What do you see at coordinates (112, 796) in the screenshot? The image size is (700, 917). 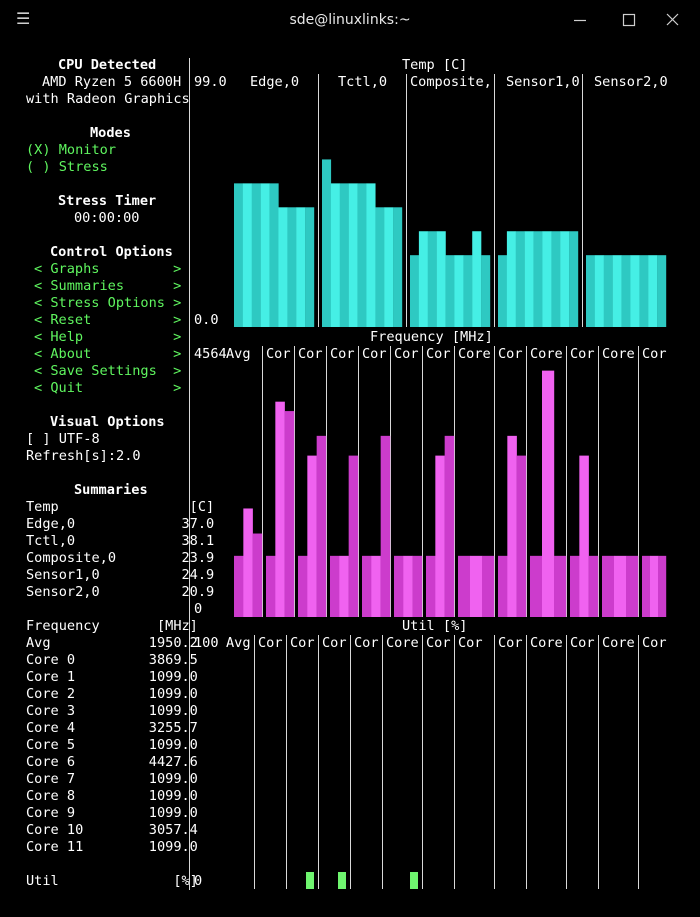 I see `freq-summary-row: Core 8 1099.0` at bounding box center [112, 796].